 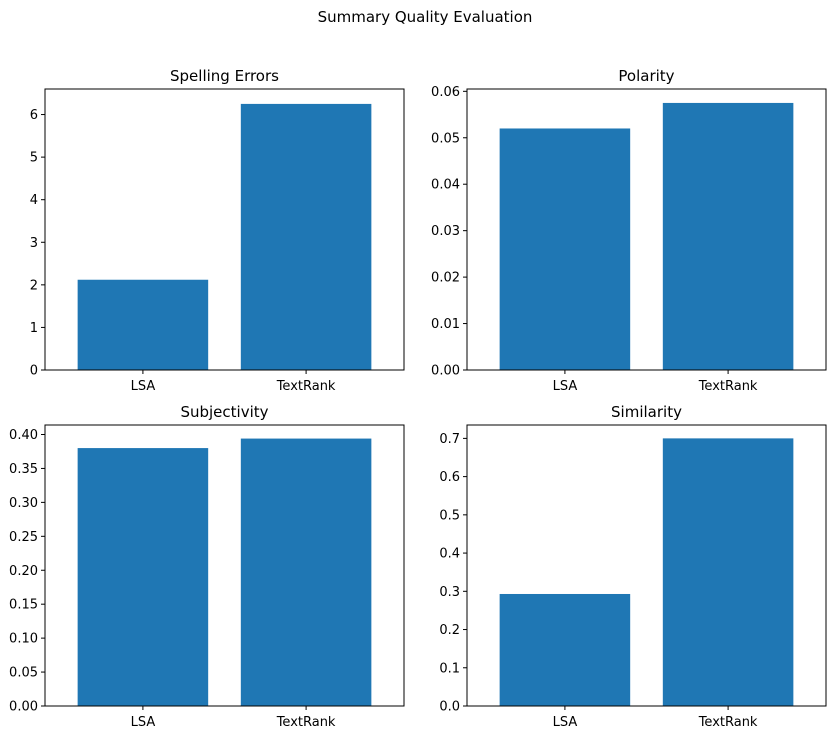 I want to click on y-tick-label: 0, so click(x=34, y=371).